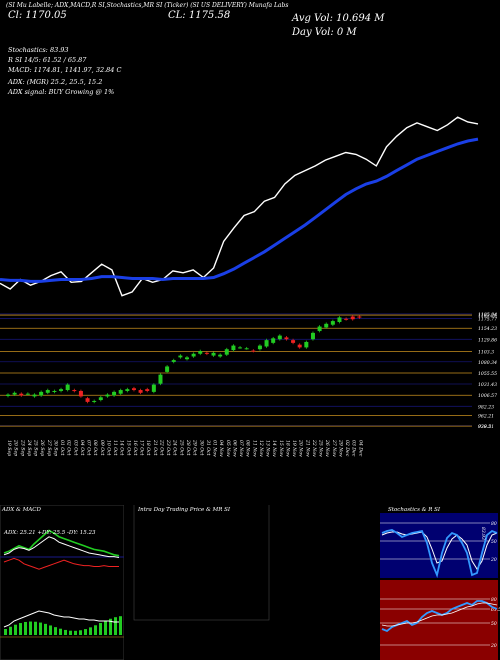  What do you see at coordinates (234, 448) in the screenshot?
I see `x-tick-label: 06 Nov` at bounding box center [234, 448].